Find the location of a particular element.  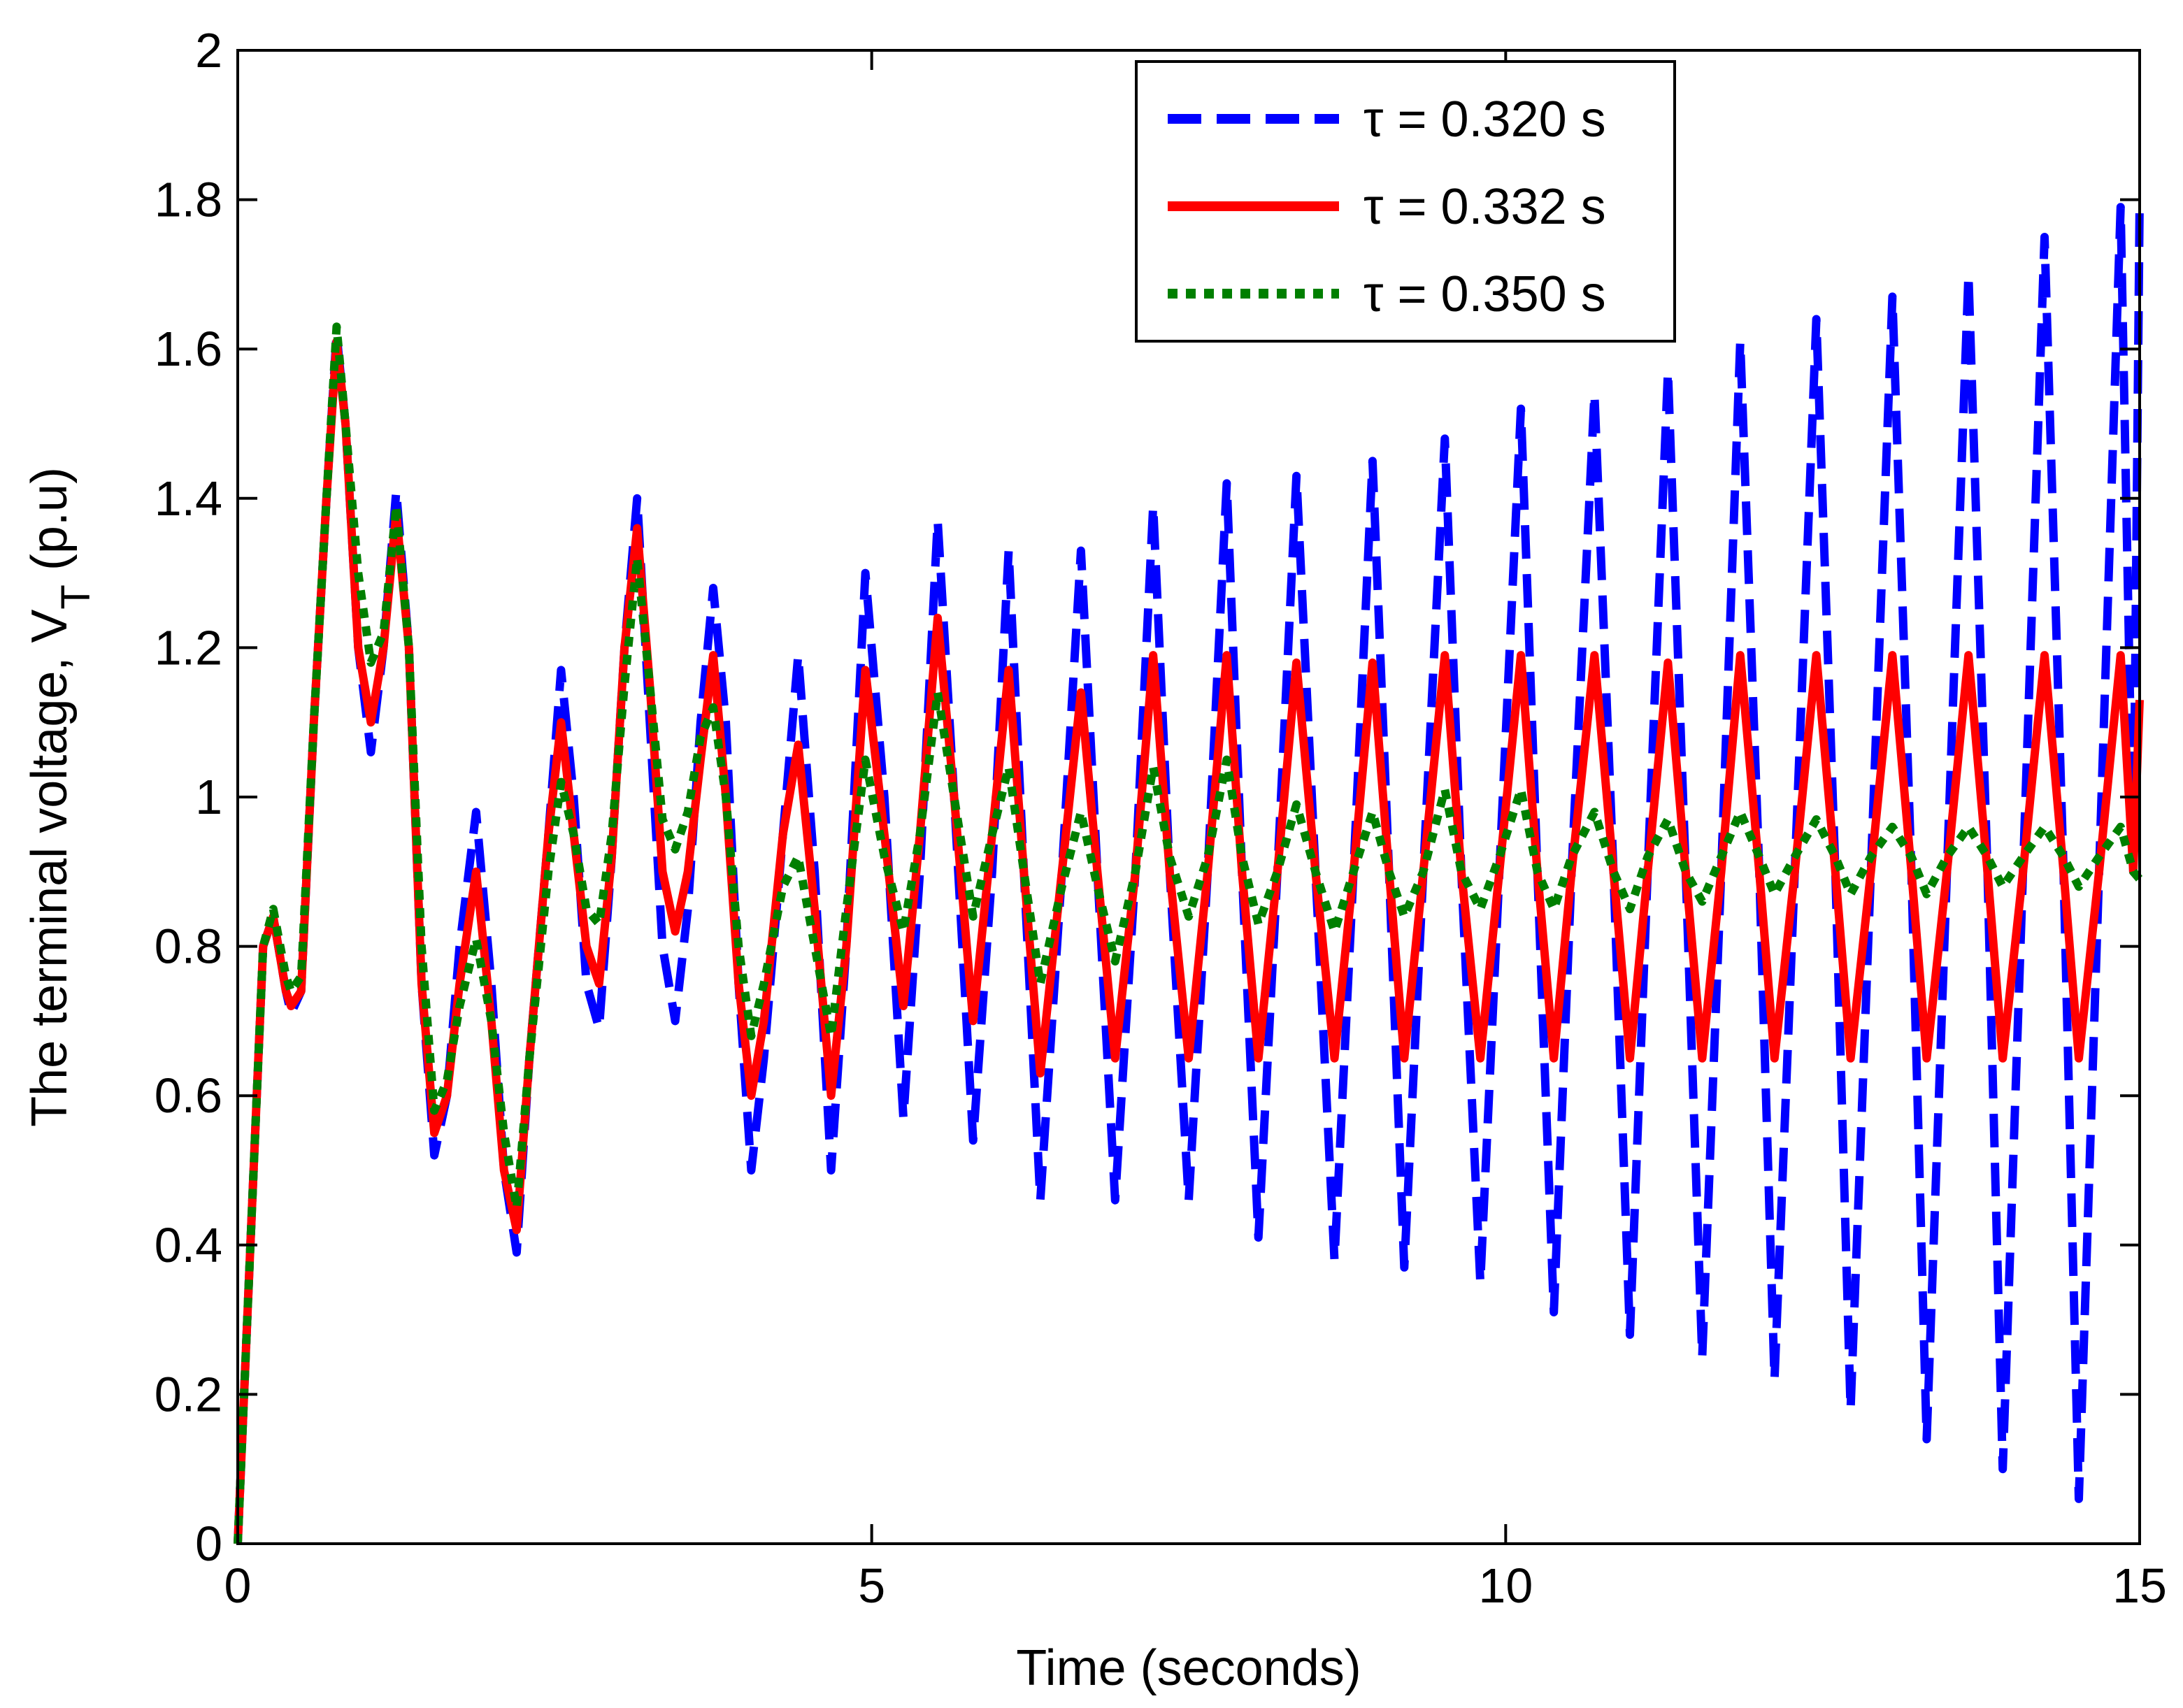

y-tick-label-7: 1.4 is located at coordinates (188, 499).